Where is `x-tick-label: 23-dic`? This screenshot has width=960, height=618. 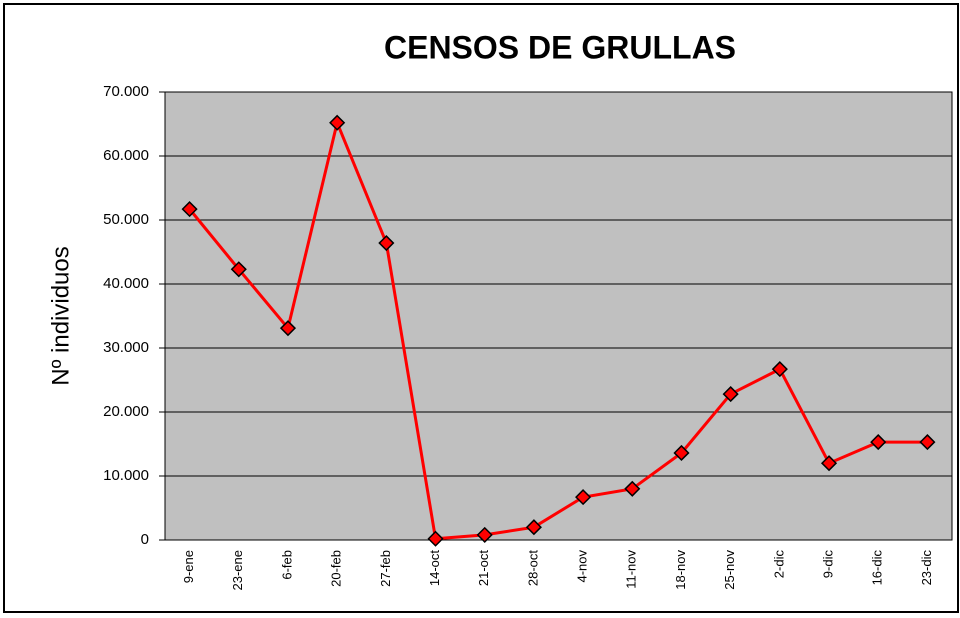
x-tick-label: 23-dic is located at coordinates (926, 568).